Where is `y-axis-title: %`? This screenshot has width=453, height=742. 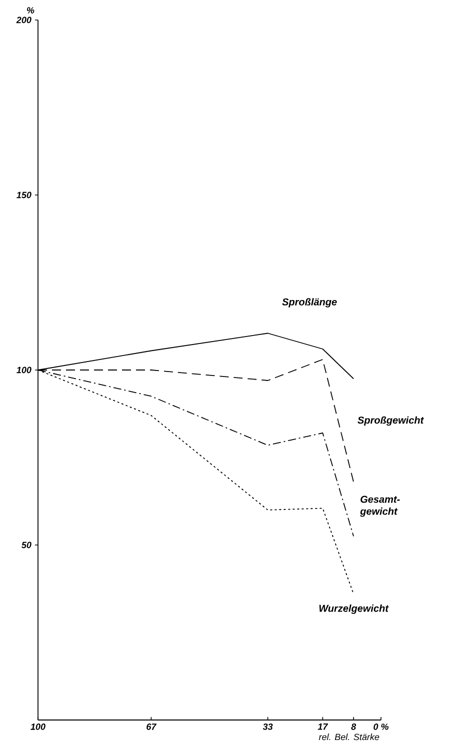 y-axis-title: % is located at coordinates (30, 10).